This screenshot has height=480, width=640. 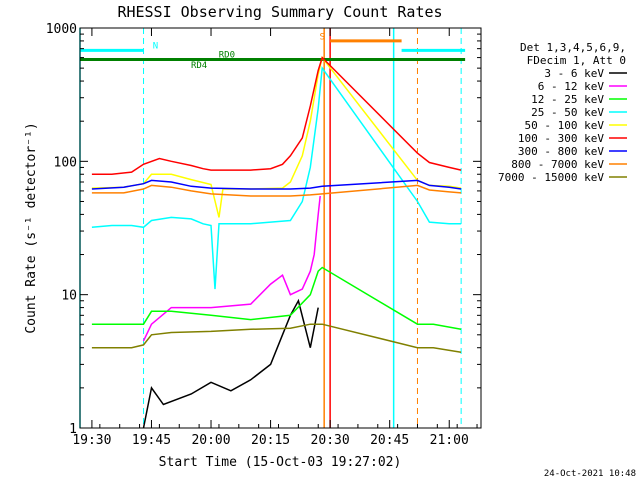 I want to click on legend-label-2: 12 - 25 keV, so click(x=567, y=99).